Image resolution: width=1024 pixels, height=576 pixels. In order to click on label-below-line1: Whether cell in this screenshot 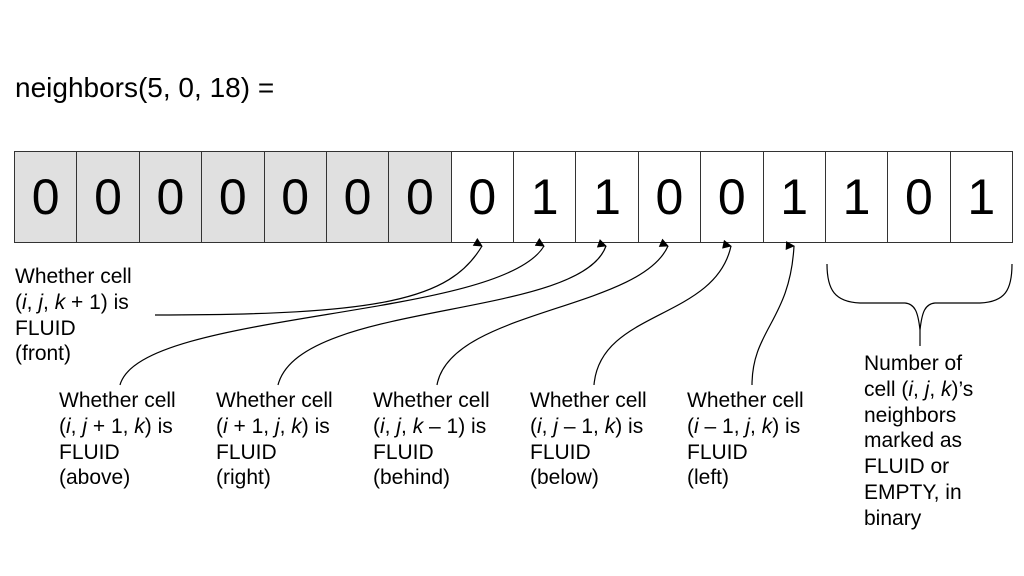, I will do `click(588, 400)`.